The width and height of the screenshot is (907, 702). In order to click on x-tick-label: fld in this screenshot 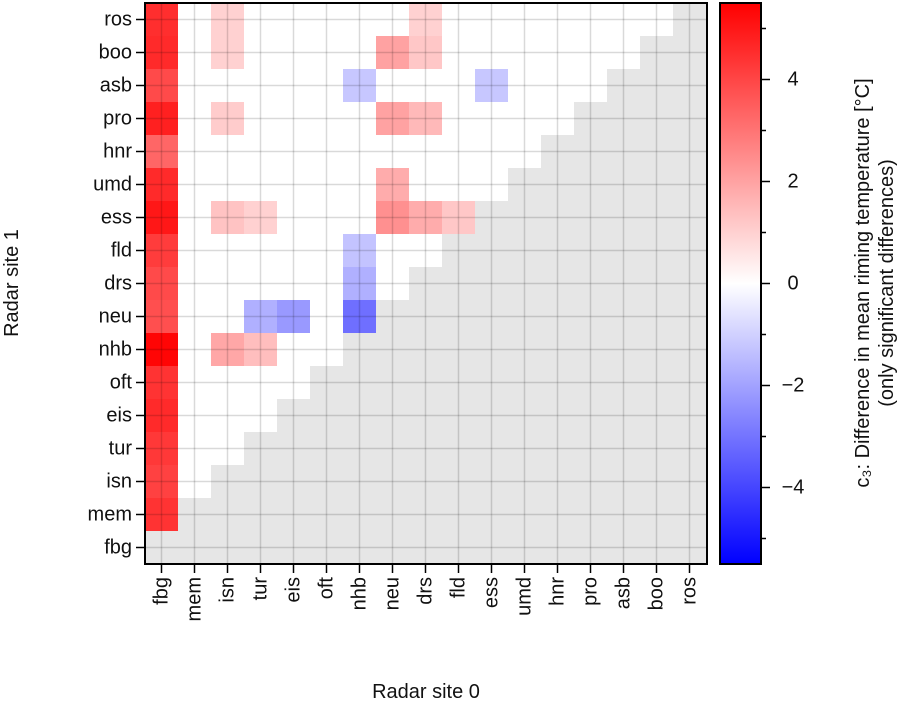, I will do `click(459, 587)`.